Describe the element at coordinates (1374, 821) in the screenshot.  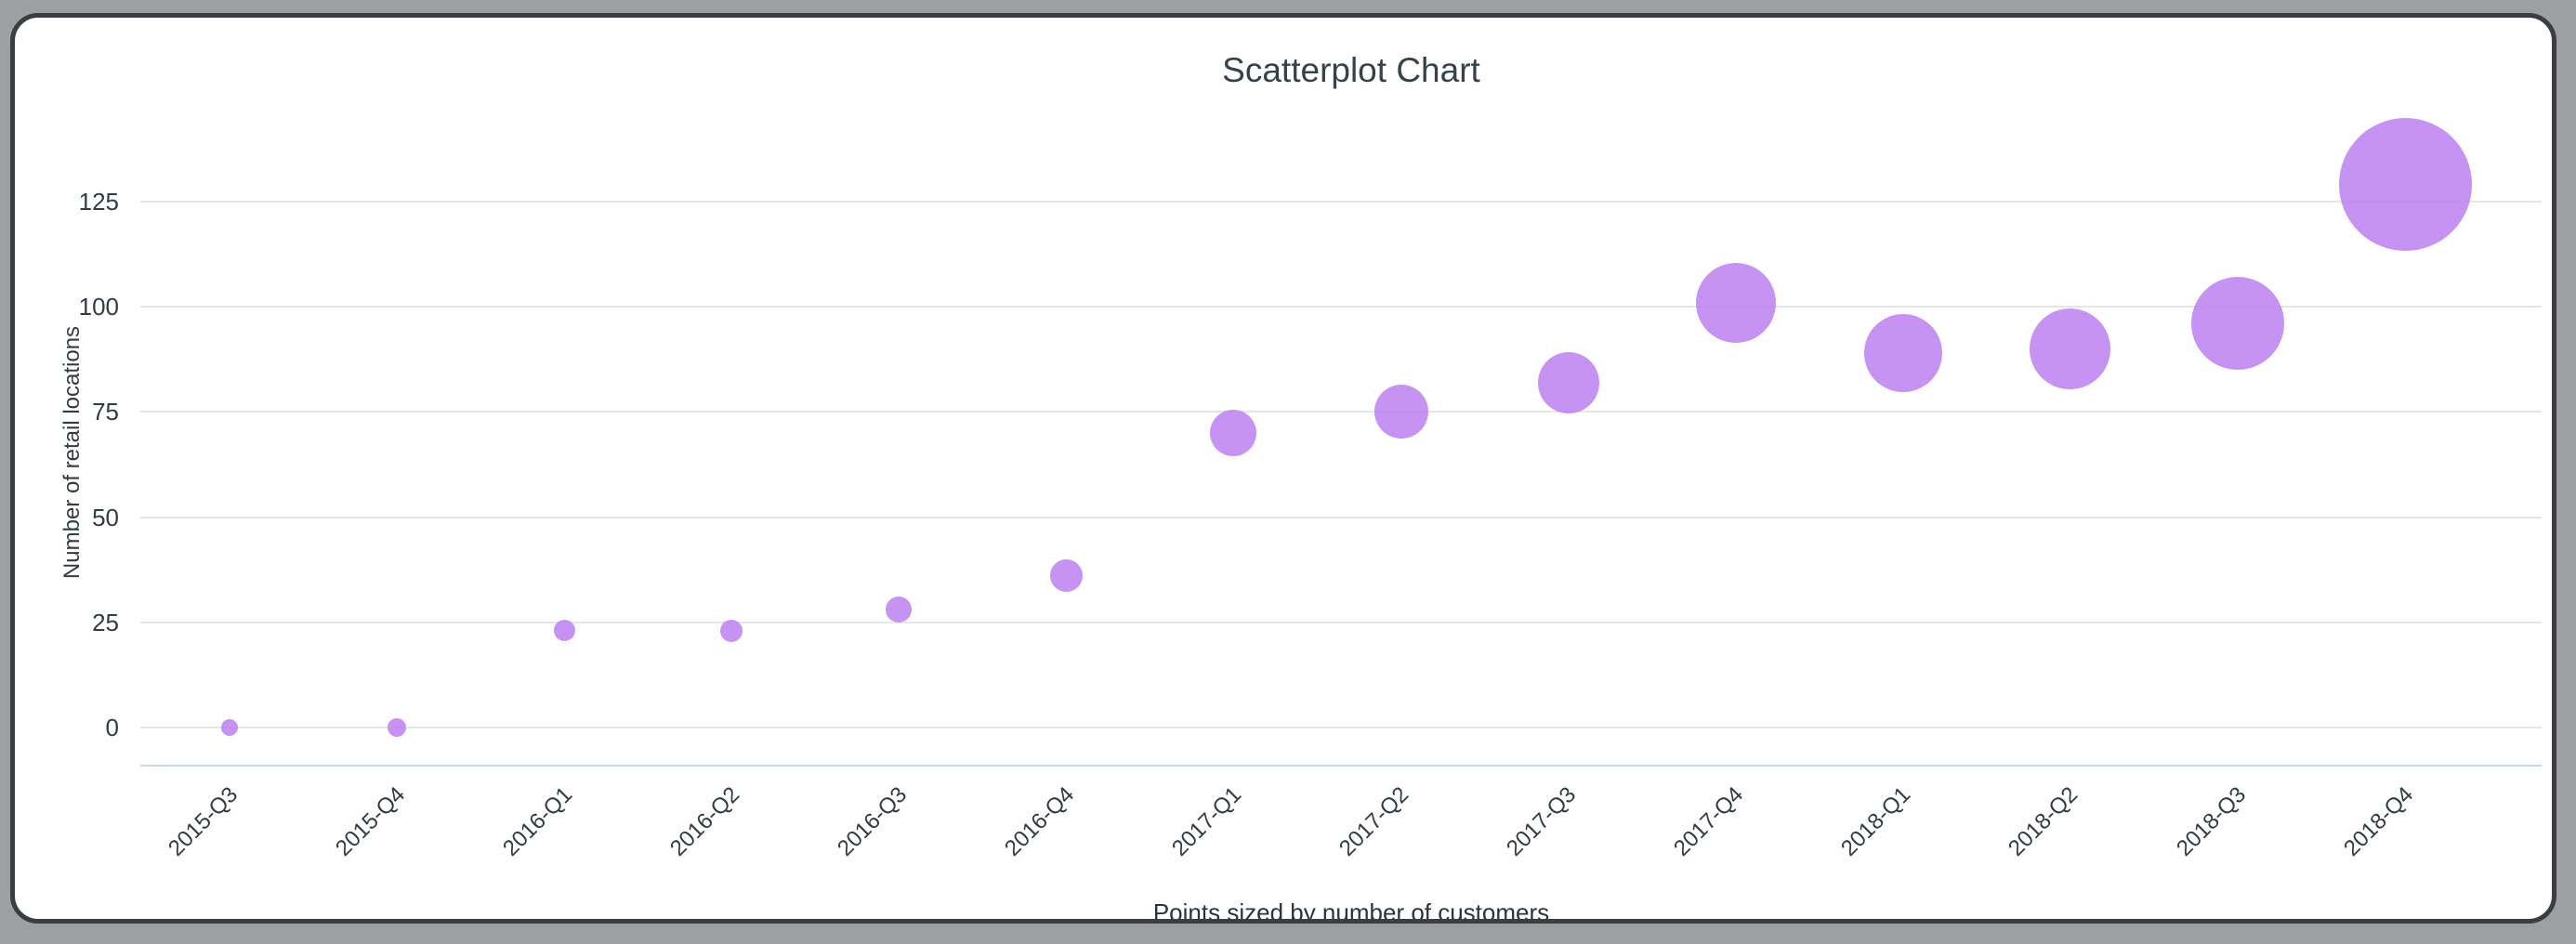
I see `x-tick-label: 2017-Q2` at that location.